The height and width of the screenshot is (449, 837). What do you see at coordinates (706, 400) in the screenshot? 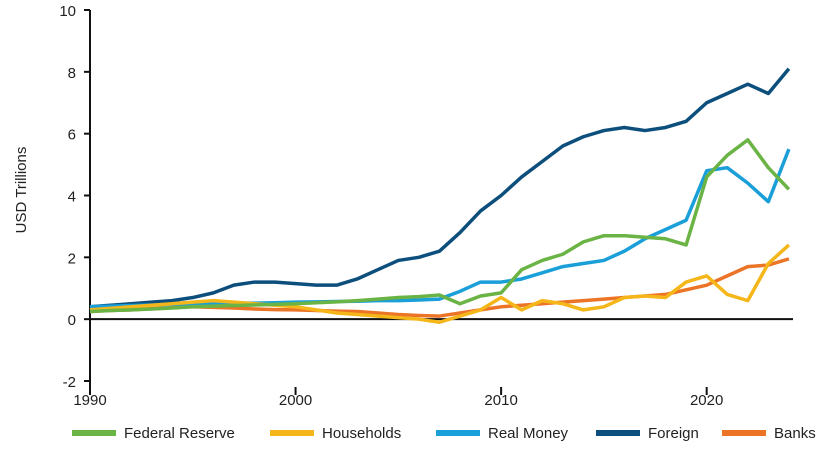
I see `x-tick-label: 2020` at bounding box center [706, 400].